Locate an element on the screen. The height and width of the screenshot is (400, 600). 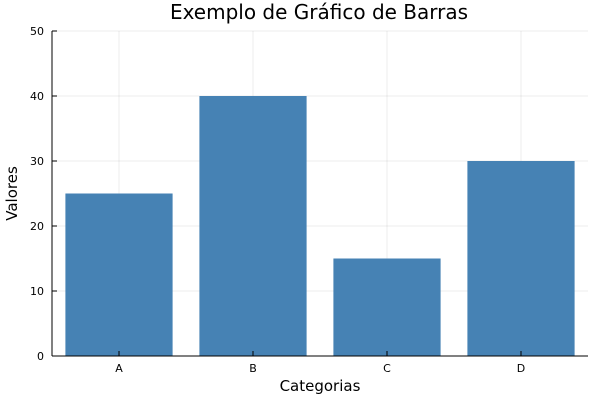
y-tick-label: 40 is located at coordinates (37, 96).